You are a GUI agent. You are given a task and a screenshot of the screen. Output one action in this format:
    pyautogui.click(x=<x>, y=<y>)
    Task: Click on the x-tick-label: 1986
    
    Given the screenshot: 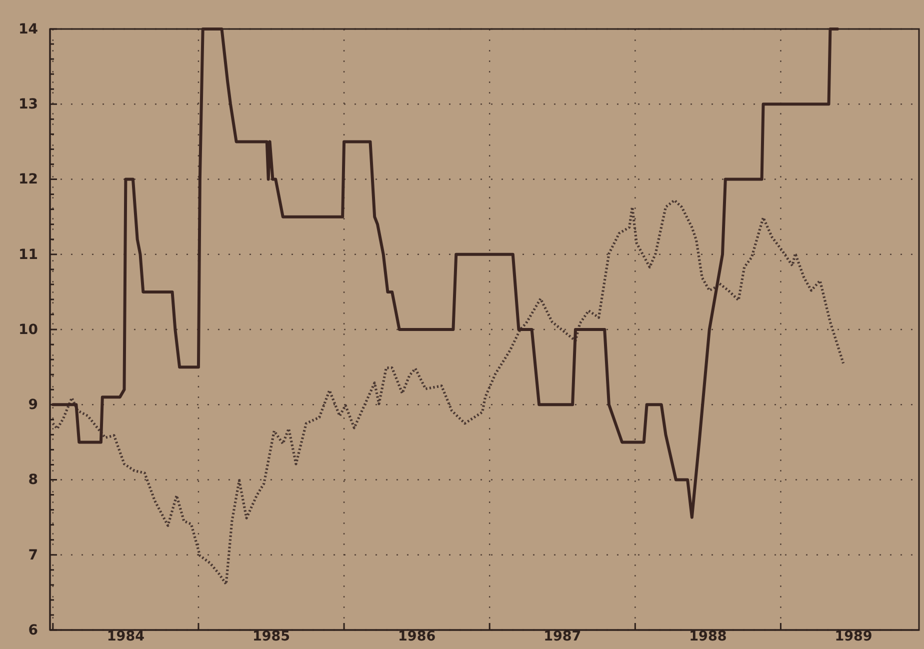 What is the action you would take?
    pyautogui.click(x=417, y=636)
    